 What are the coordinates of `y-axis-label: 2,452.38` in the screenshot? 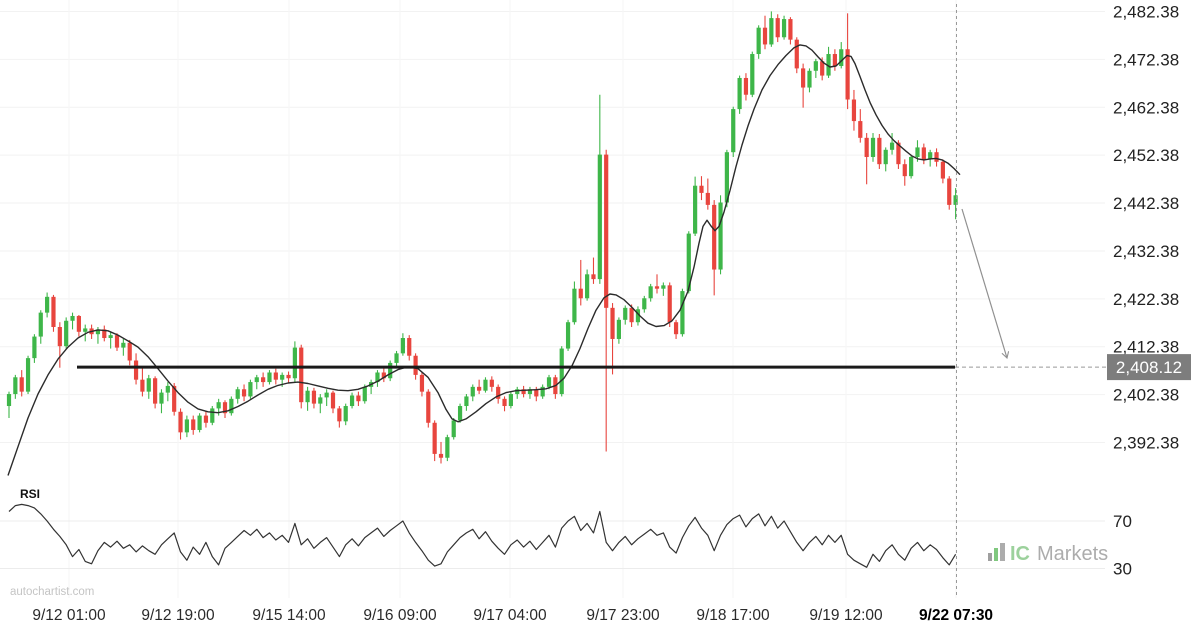 It's located at (1146, 155).